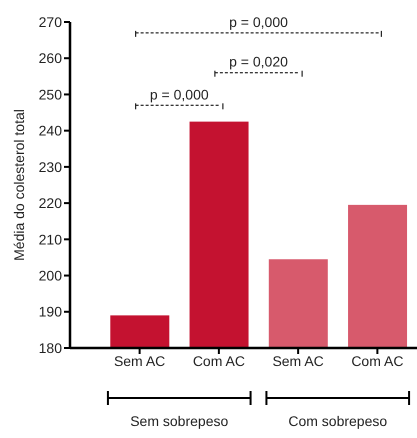 The height and width of the screenshot is (438, 417). I want to click on y-tick-label: 230, so click(50, 166).